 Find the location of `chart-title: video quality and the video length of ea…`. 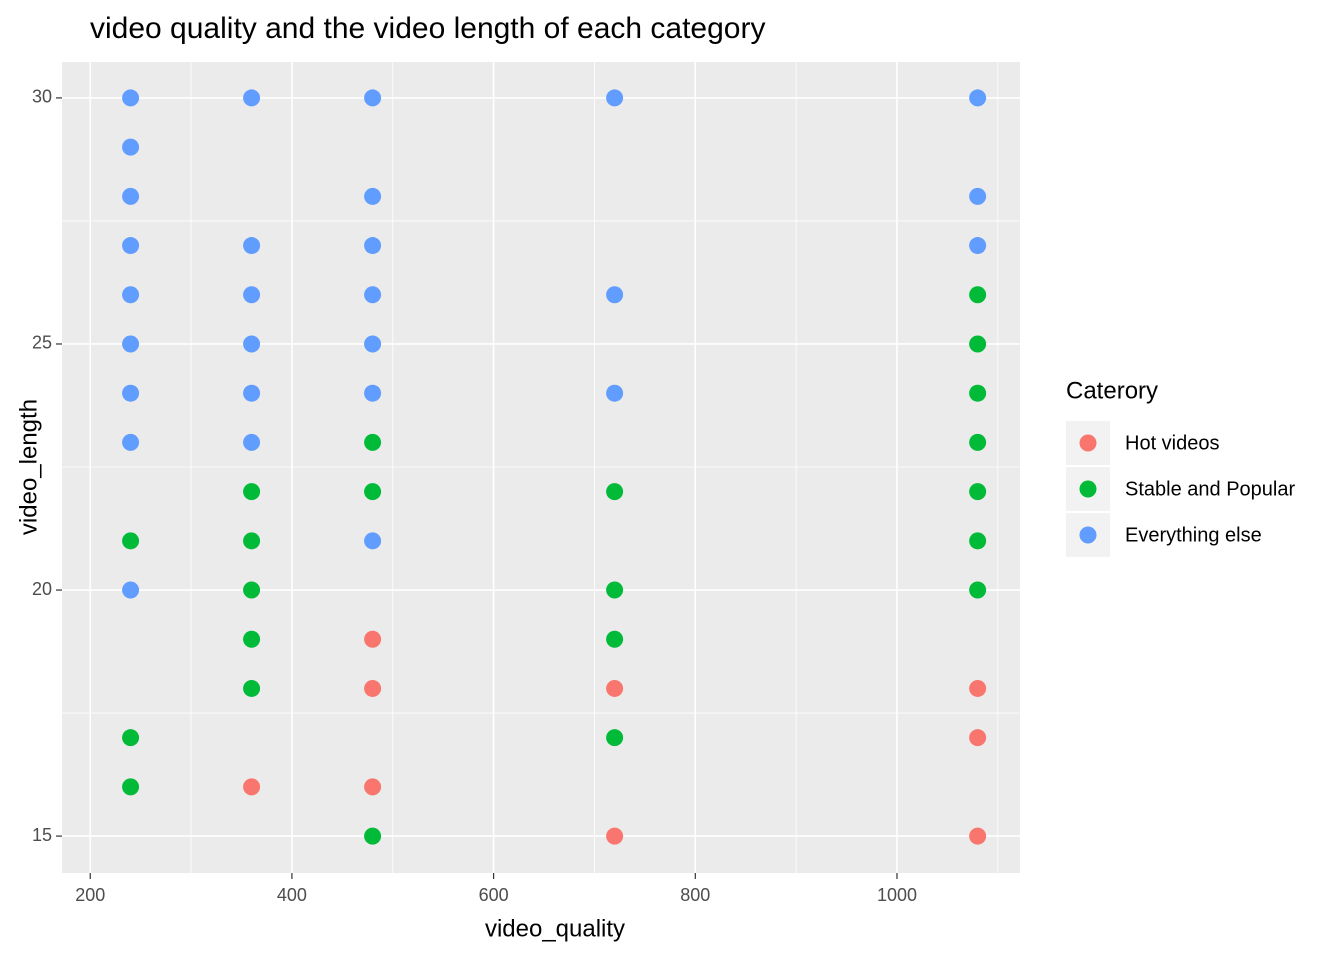

chart-title: video quality and the video length of ea… is located at coordinates (427, 28).